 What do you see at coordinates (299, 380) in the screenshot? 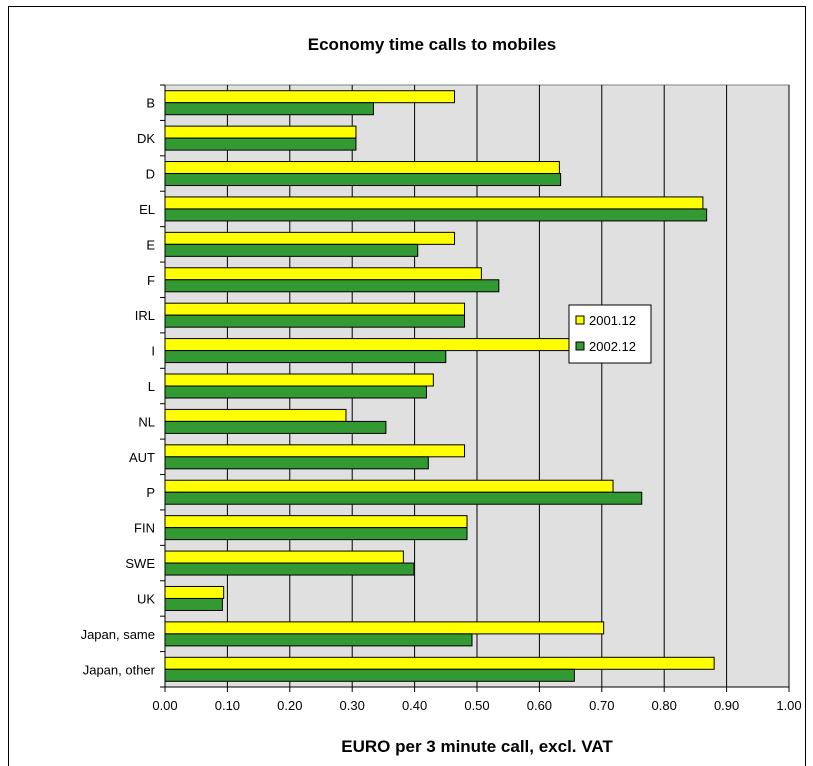
I see `bar-2001.12-L` at bounding box center [299, 380].